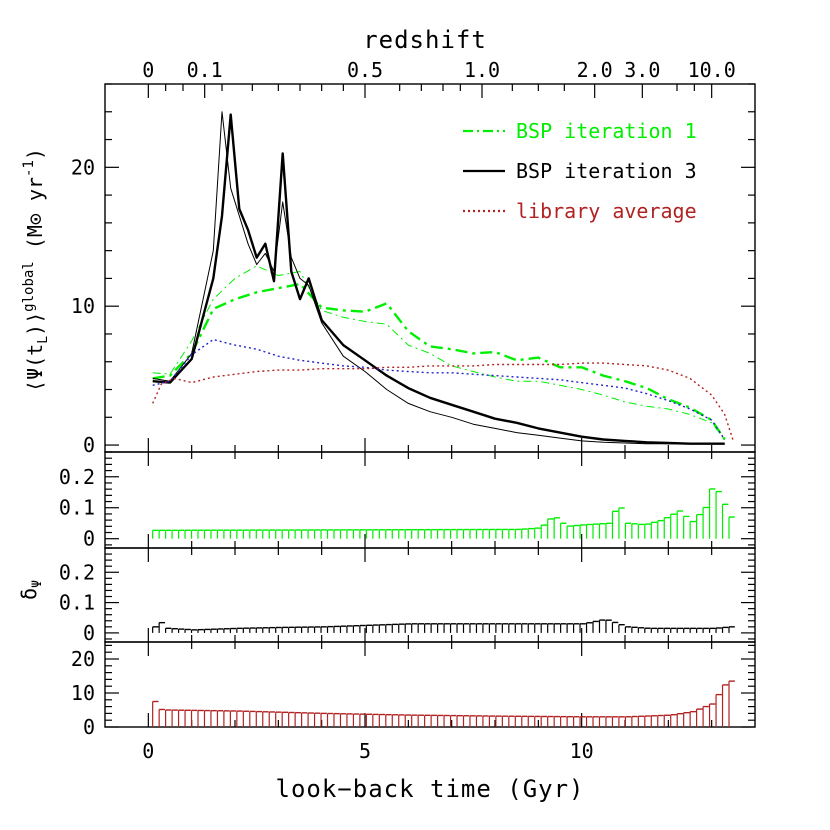 Image resolution: width=830 pixels, height=830 pixels. What do you see at coordinates (29, 168) in the screenshot?
I see `ylab-sup-minus1: -1` at bounding box center [29, 168].